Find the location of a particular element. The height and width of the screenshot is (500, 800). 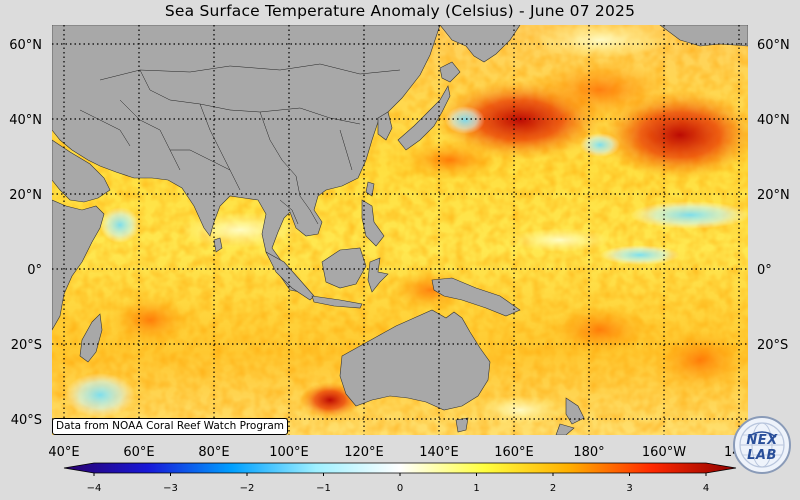

colorbar-tick-neg2: −2 is located at coordinates (247, 488).